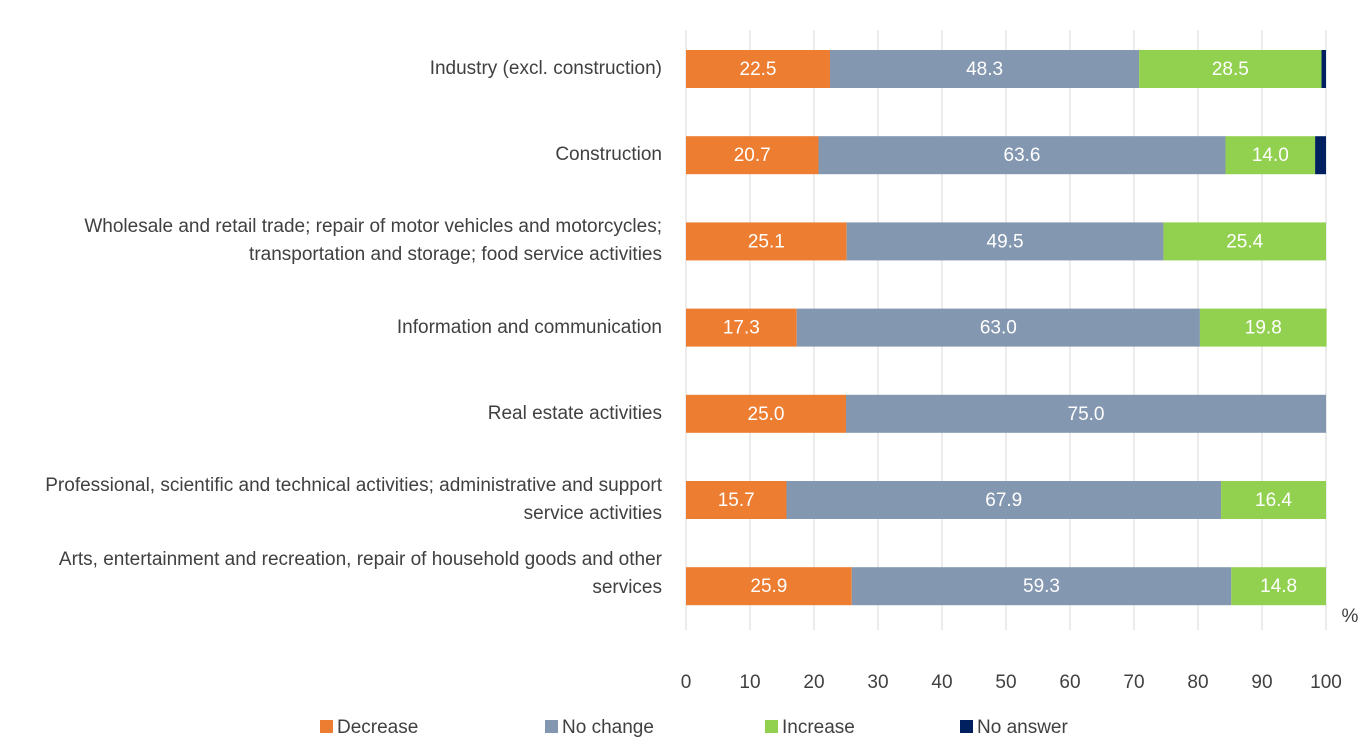 Image resolution: width=1362 pixels, height=743 pixels. Describe the element at coordinates (686, 682) in the screenshot. I see `x-tick-label: 0` at that location.